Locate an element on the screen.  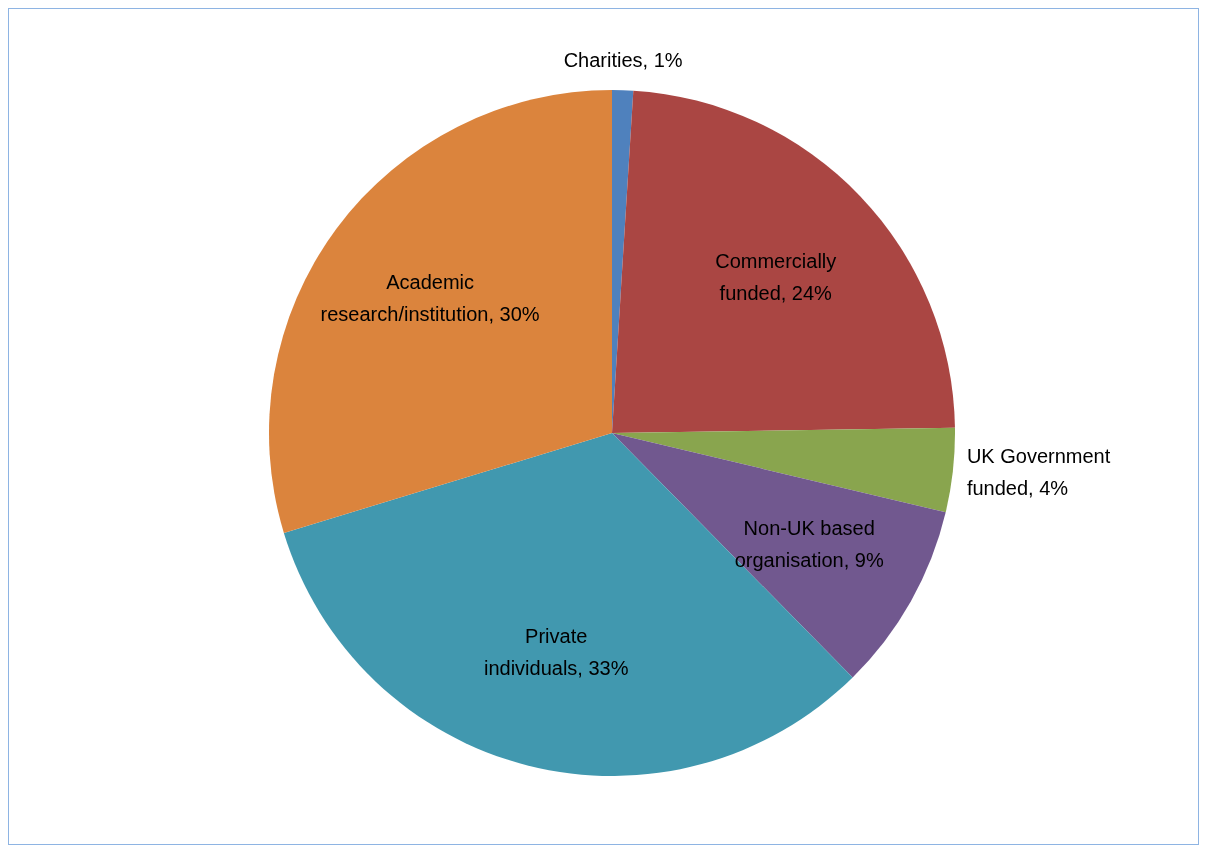
slice-label: Non-UK based organisation, 9% is located at coordinates (809, 545).